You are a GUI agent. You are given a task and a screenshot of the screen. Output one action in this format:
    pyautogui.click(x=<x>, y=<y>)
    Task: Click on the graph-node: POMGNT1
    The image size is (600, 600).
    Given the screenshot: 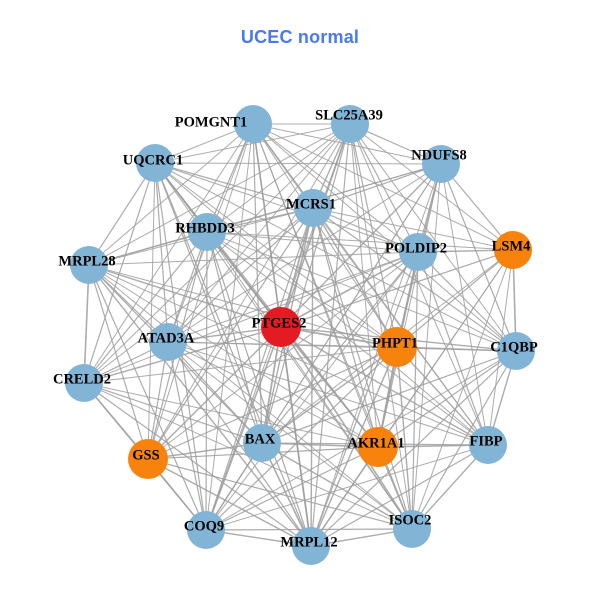 What is the action you would take?
    pyautogui.click(x=223, y=124)
    